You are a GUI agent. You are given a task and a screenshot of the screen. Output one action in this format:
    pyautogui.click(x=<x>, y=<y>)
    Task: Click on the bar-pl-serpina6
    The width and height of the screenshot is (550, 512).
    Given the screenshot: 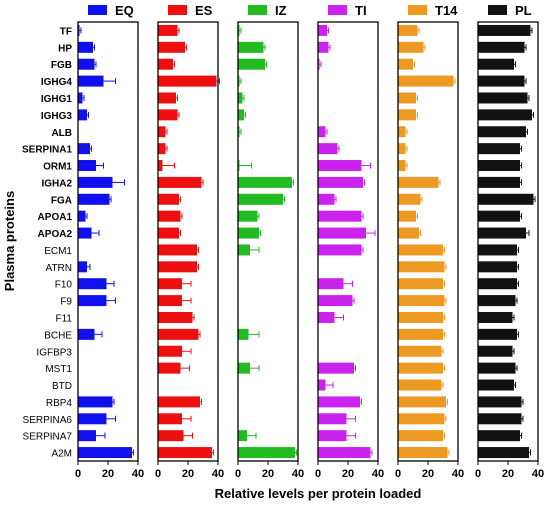 What is the action you would take?
    pyautogui.click(x=500, y=419)
    